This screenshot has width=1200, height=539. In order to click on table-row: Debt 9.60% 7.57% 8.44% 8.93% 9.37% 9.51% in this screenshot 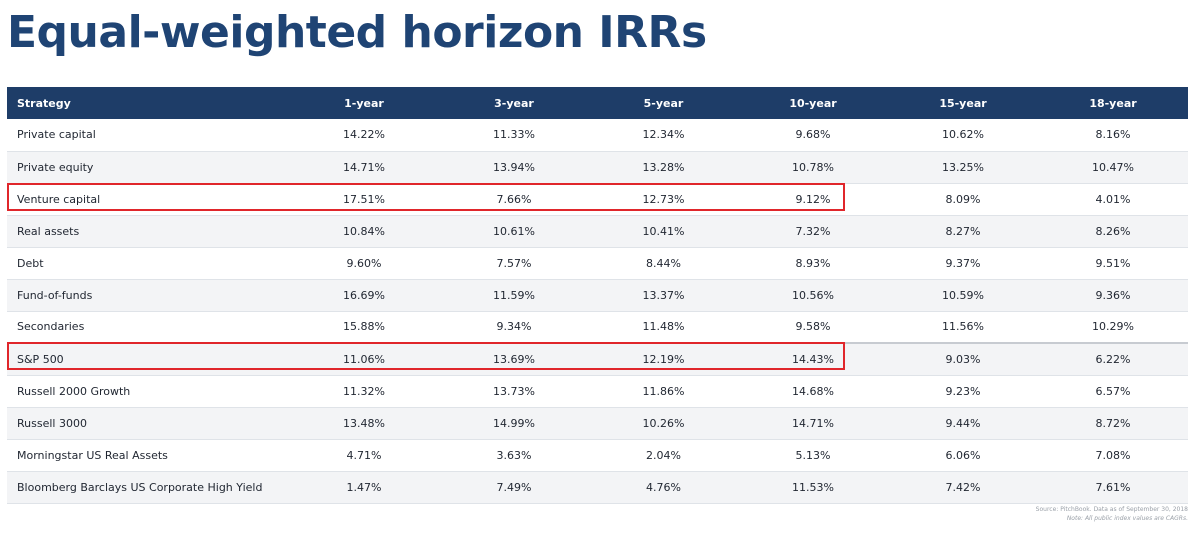, I will do `click(597, 263)`.